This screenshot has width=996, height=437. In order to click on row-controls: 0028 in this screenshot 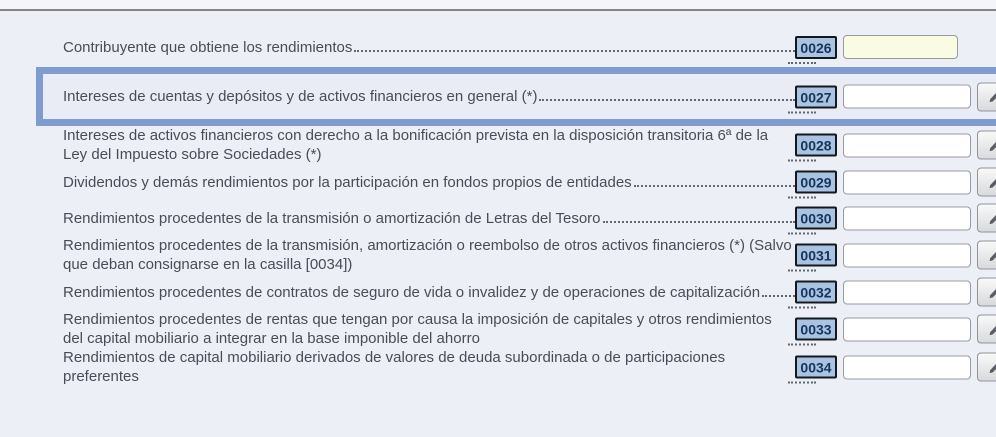, I will do `click(892, 146)`.